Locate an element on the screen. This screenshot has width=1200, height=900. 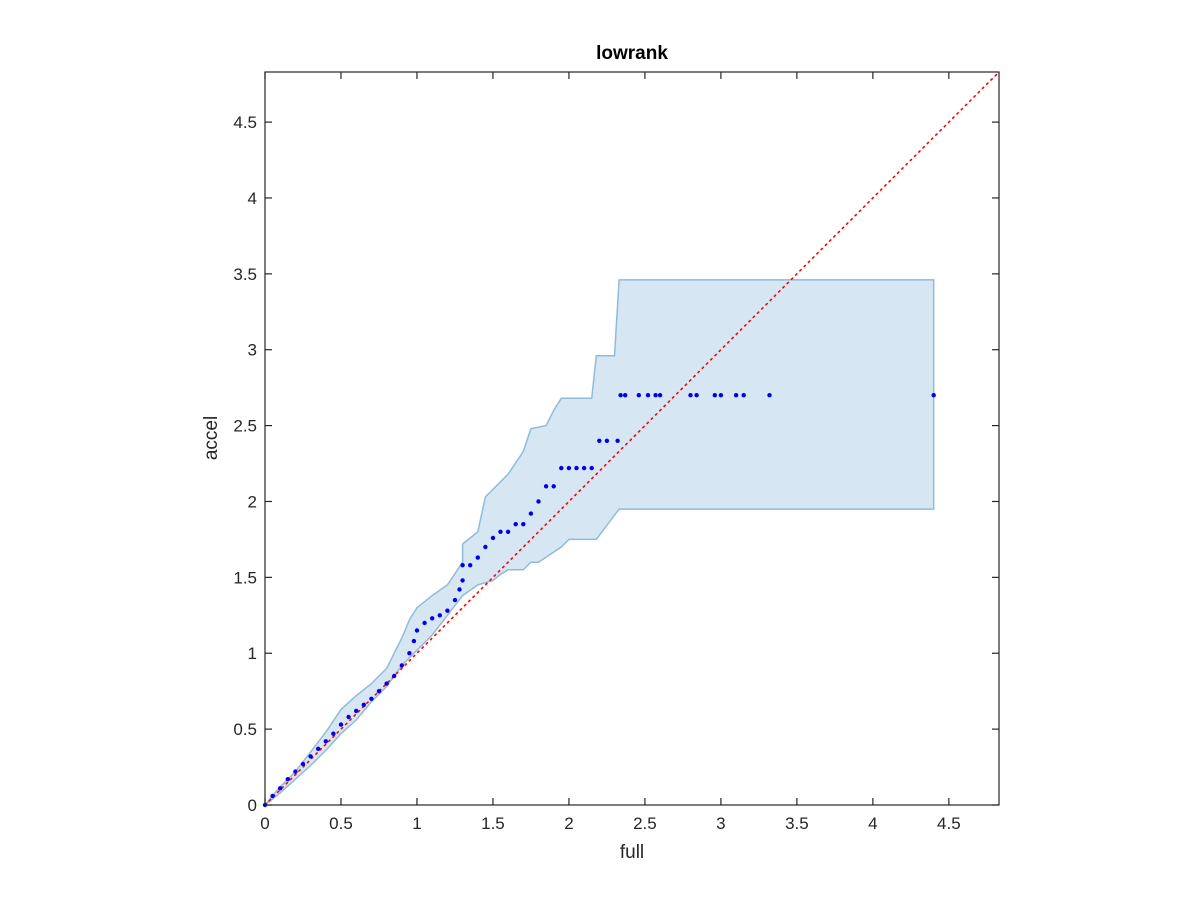
x-tick-label: 1.5 is located at coordinates (493, 823).